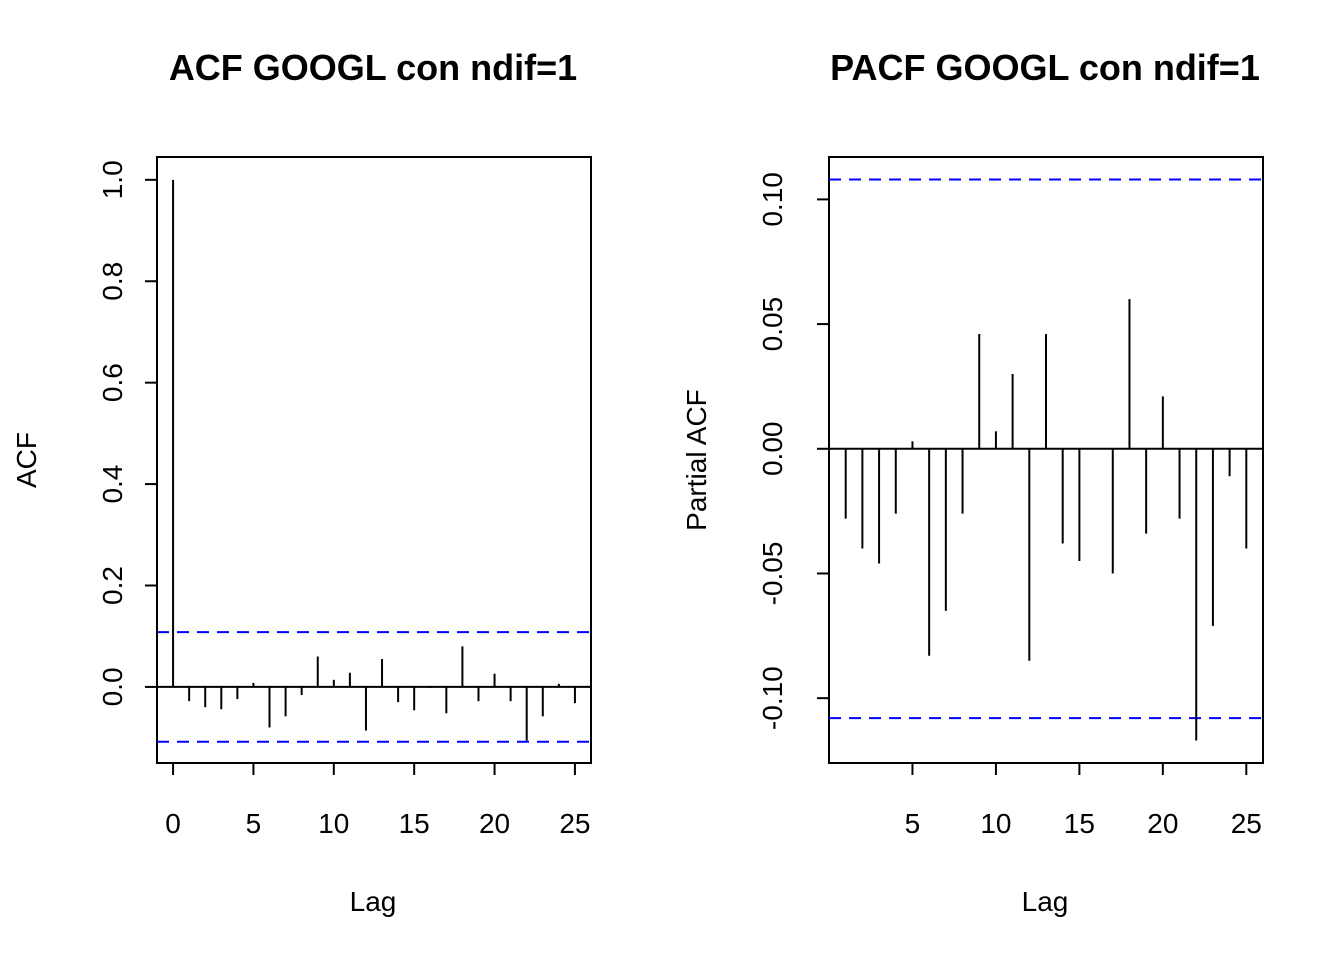  I want to click on pacf-x-tick-label-25: 25, so click(1246, 823).